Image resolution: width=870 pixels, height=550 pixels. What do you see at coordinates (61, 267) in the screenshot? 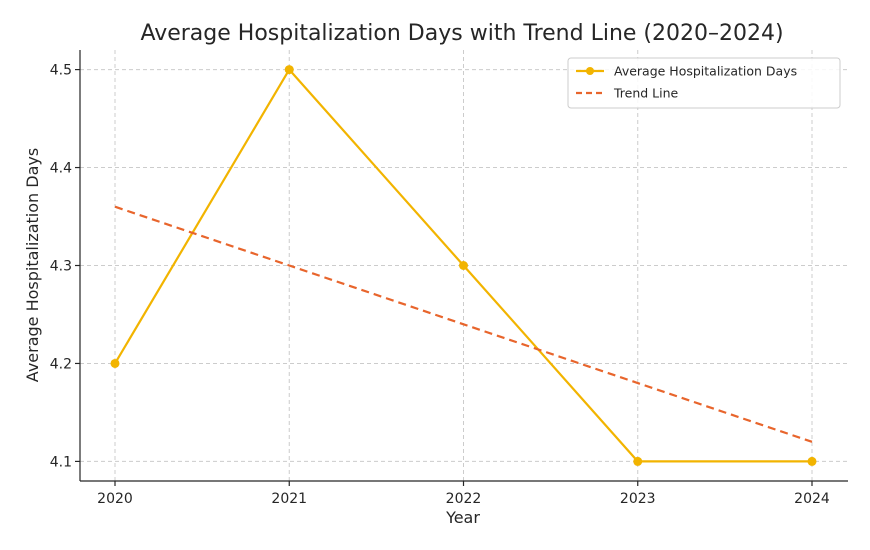
I see `y-tick-label: 4.3` at bounding box center [61, 267].